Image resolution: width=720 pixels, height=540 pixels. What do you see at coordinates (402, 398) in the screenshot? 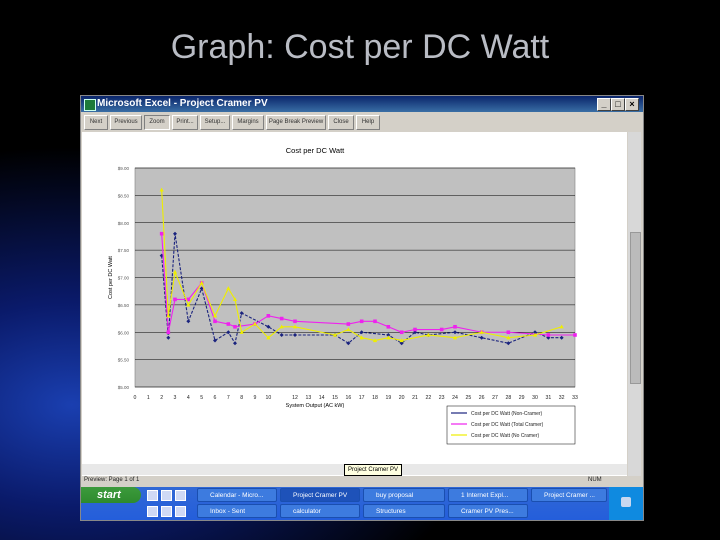
I see `x-tick-label: 20` at bounding box center [402, 398].